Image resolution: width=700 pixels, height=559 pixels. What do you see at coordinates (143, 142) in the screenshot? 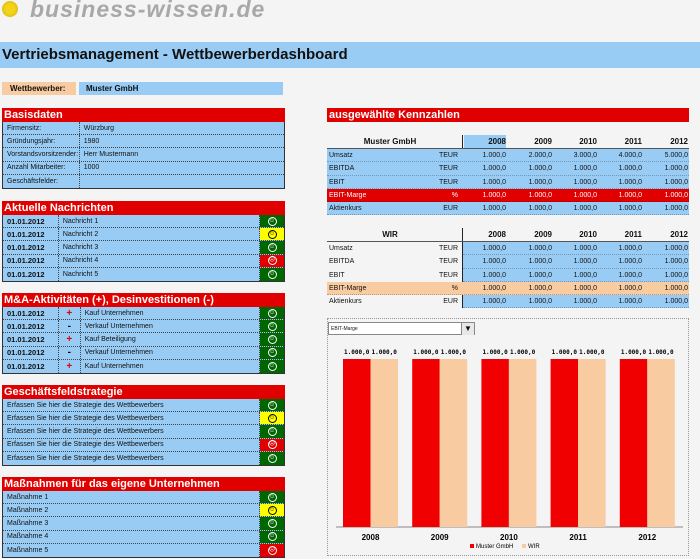
I see `table-row: Gründungsjahr: 1980` at bounding box center [143, 142].